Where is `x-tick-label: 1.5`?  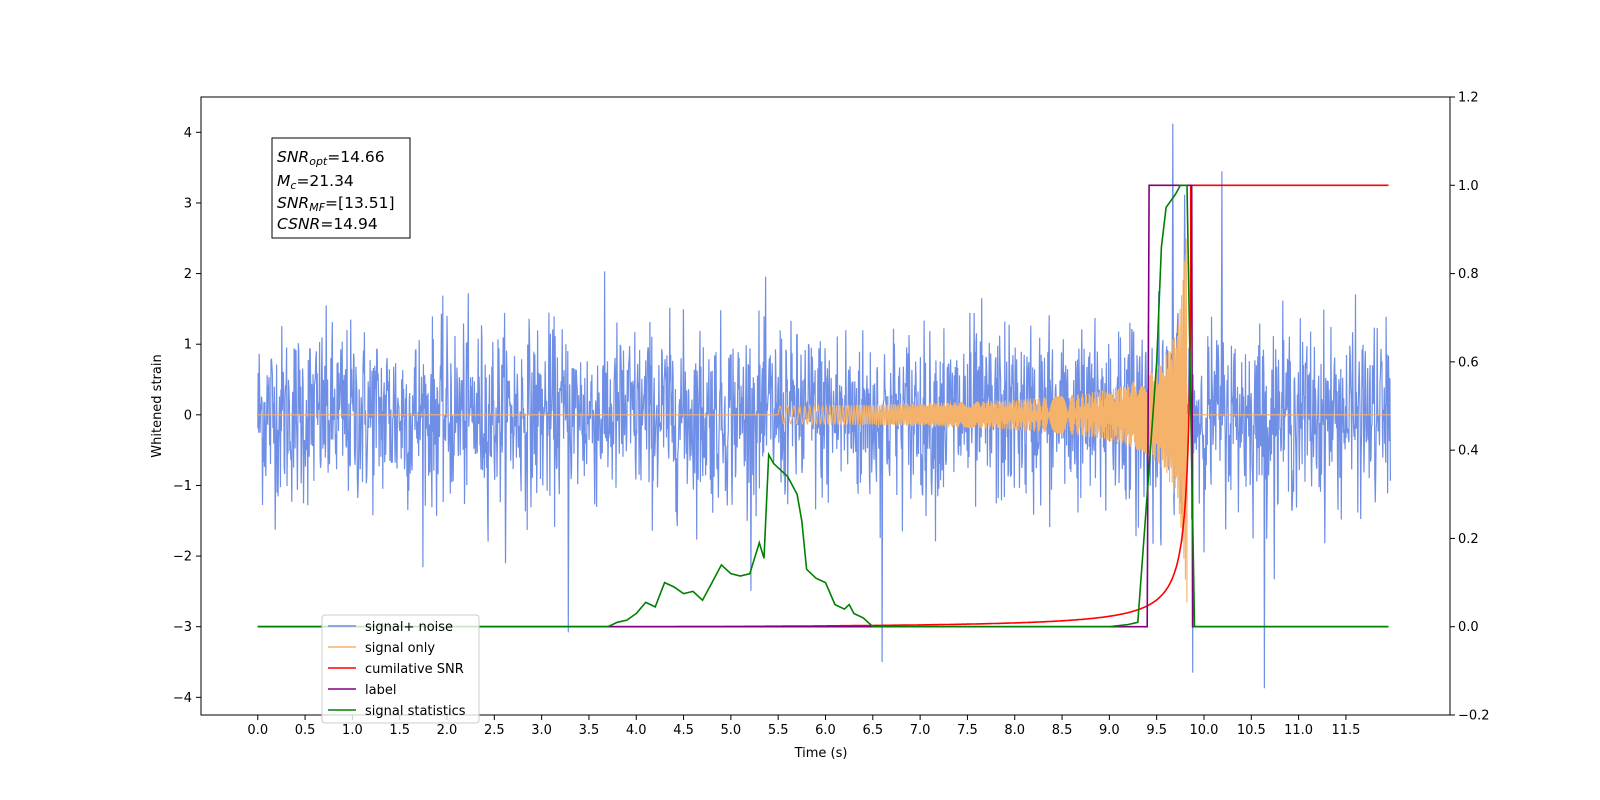 x-tick-label: 1.5 is located at coordinates (399, 730).